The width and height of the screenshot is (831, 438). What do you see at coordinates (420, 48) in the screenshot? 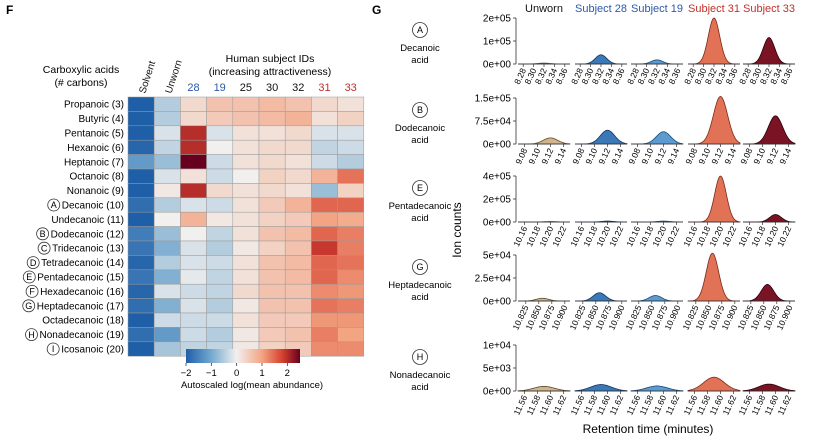
I see `compound-name: Decanoic` at bounding box center [420, 48].